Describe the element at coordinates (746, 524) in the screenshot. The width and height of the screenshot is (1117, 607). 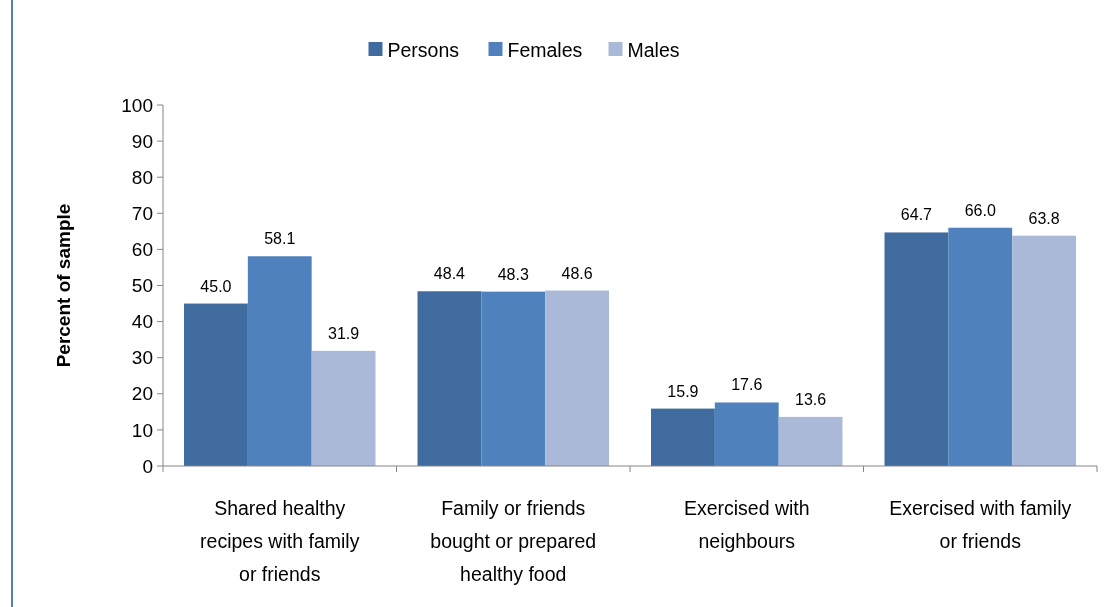
I see `x-tick-label: Exercised with neighbours` at that location.